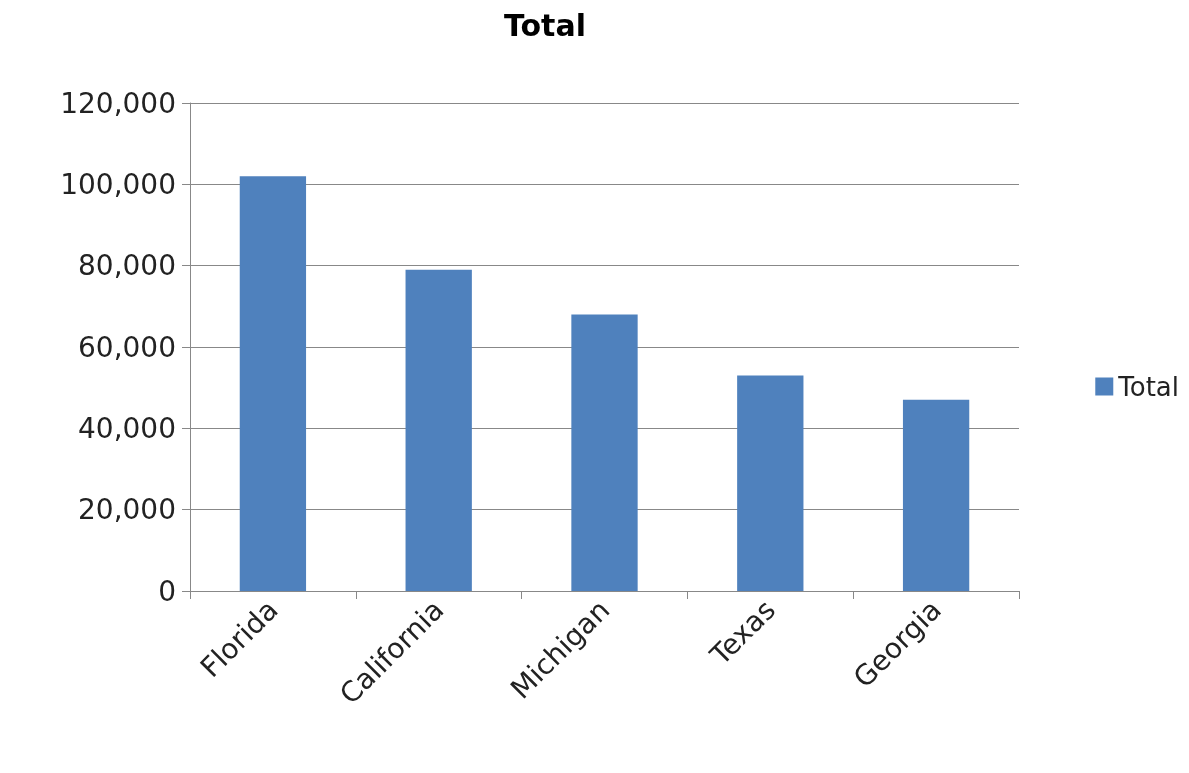 The image size is (1189, 773). Describe the element at coordinates (127, 510) in the screenshot. I see `y-tick-label: 20,000` at that location.